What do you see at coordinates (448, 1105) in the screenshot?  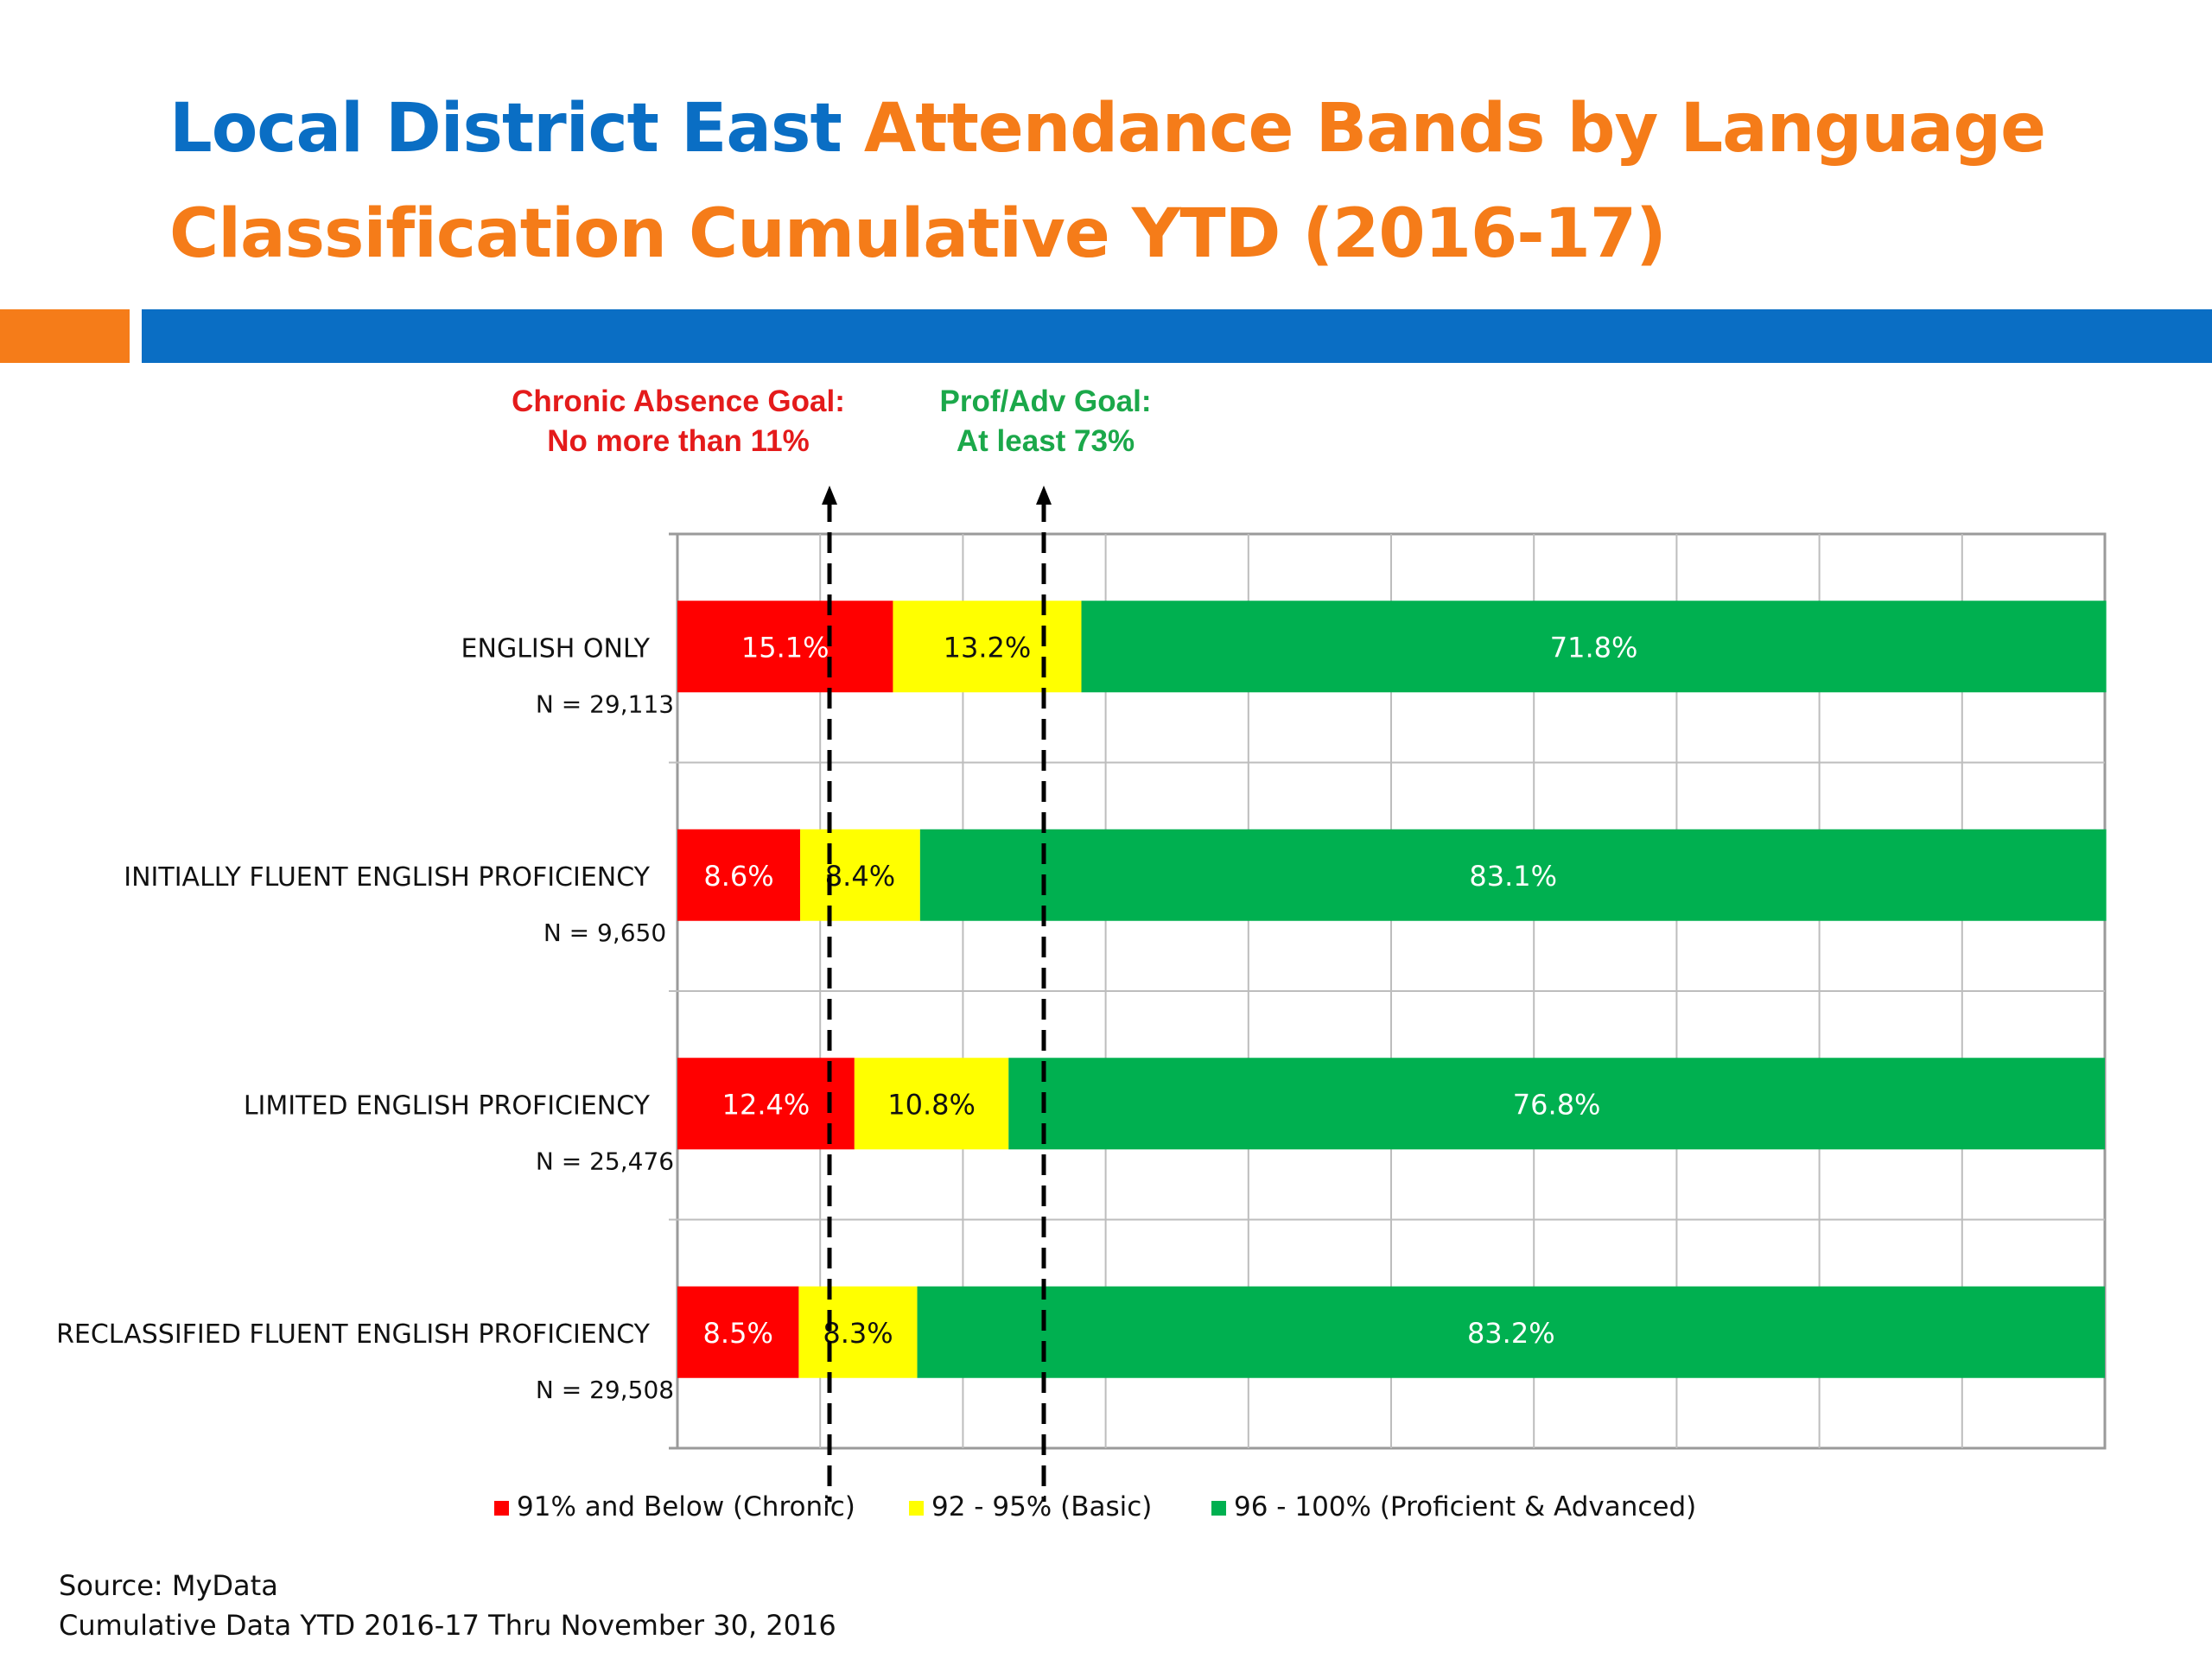 I see `category-label: LIMITED ENGLISH PROFICIENCY` at bounding box center [448, 1105].